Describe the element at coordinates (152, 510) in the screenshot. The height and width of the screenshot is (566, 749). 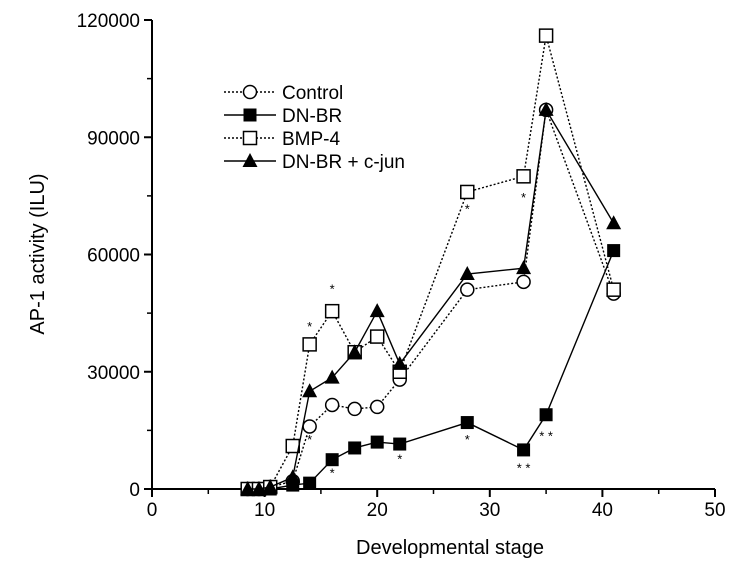
I see `x-tick-label: 0` at that location.